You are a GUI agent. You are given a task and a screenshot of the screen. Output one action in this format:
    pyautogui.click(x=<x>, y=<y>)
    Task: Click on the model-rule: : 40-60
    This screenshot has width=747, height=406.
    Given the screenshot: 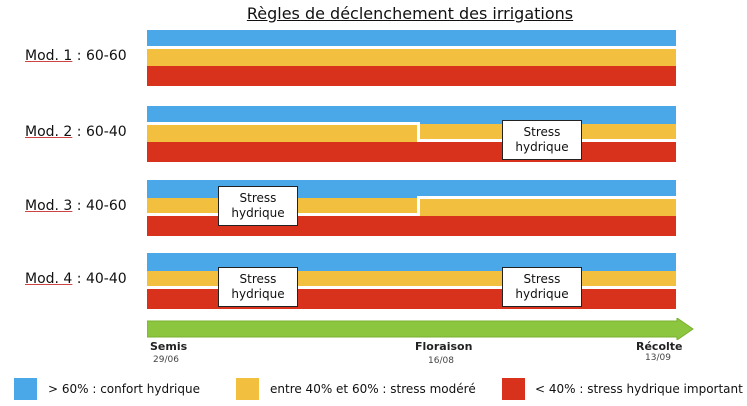 What is the action you would take?
    pyautogui.click(x=99, y=206)
    